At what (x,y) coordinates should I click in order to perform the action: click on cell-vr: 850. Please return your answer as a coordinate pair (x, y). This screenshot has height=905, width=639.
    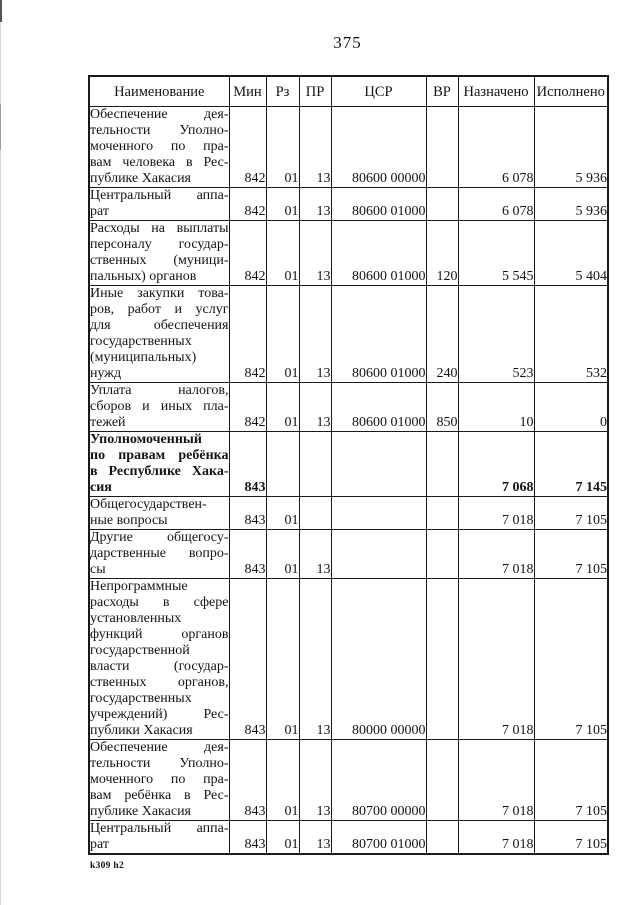
    Looking at the image, I should click on (442, 407).